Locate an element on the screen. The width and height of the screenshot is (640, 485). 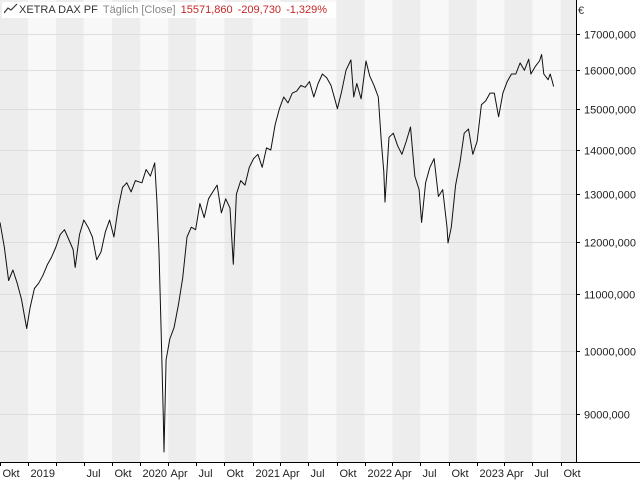
interval-label: Täglich [Close] is located at coordinates (139, 10).